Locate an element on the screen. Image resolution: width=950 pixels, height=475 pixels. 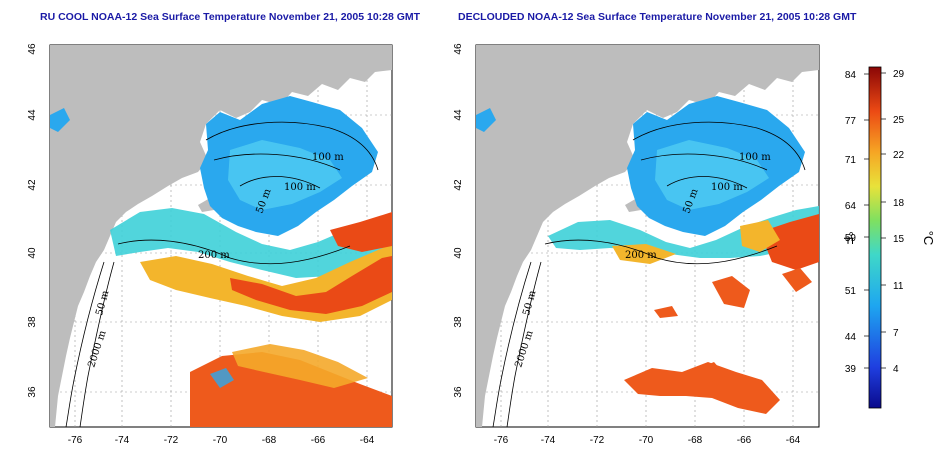
fahrenheit-tick: 84 is located at coordinates (851, 75).